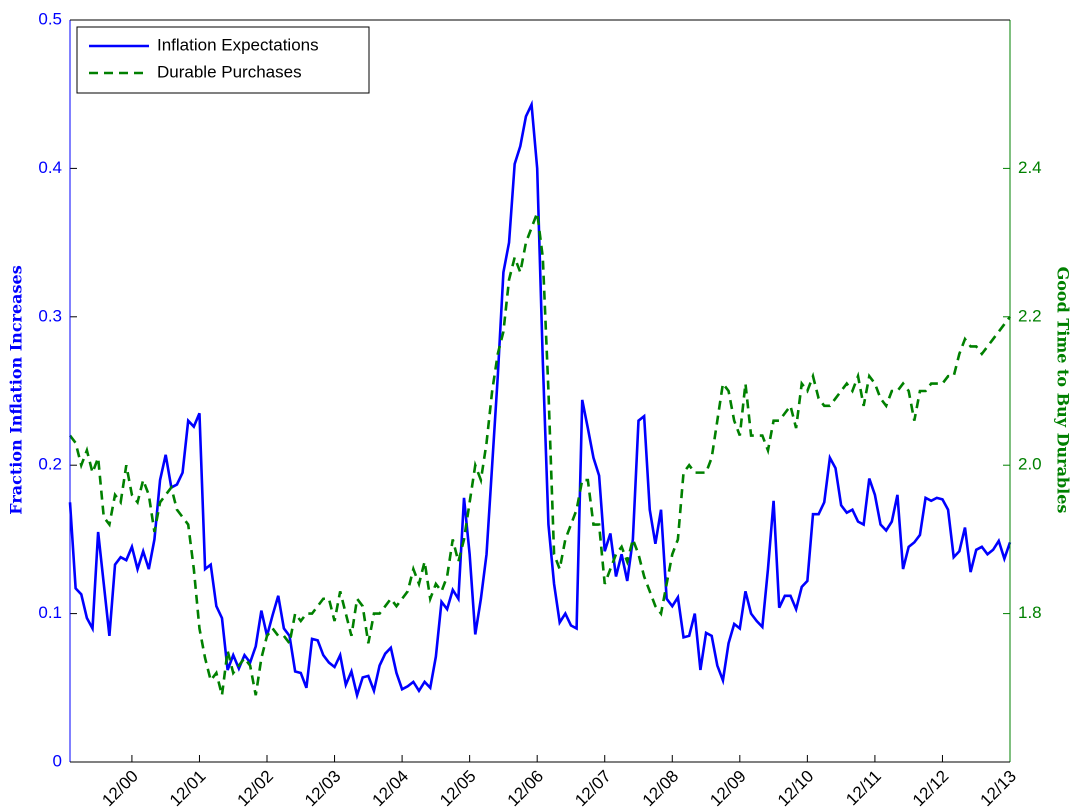  Describe the element at coordinates (50, 315) in the screenshot. I see `y-tick-label: 0.3` at that location.